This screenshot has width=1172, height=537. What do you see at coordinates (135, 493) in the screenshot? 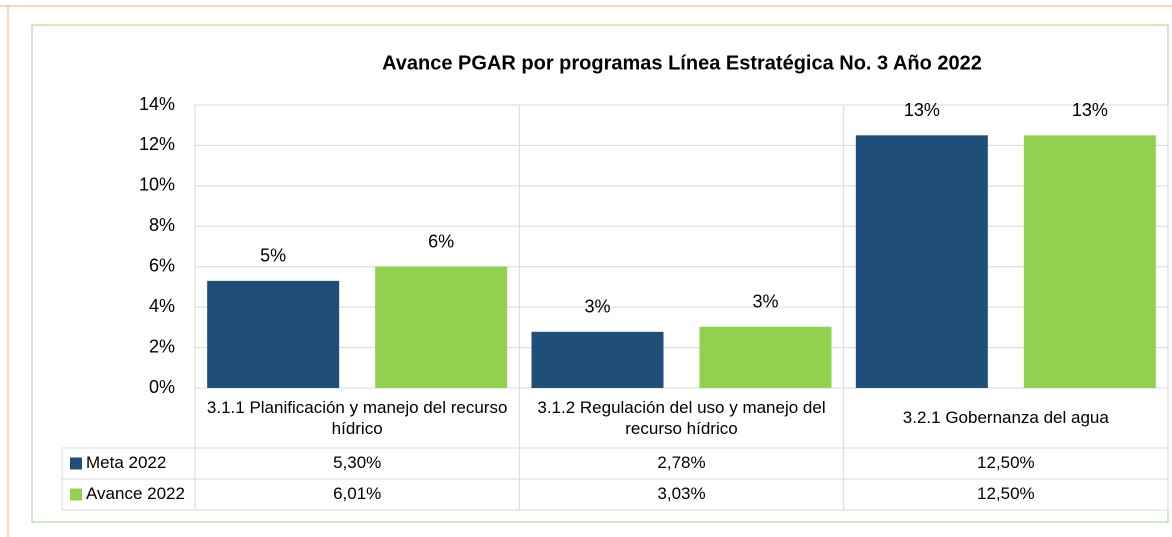
I see `legend-label: Avance 2022` at bounding box center [135, 493].